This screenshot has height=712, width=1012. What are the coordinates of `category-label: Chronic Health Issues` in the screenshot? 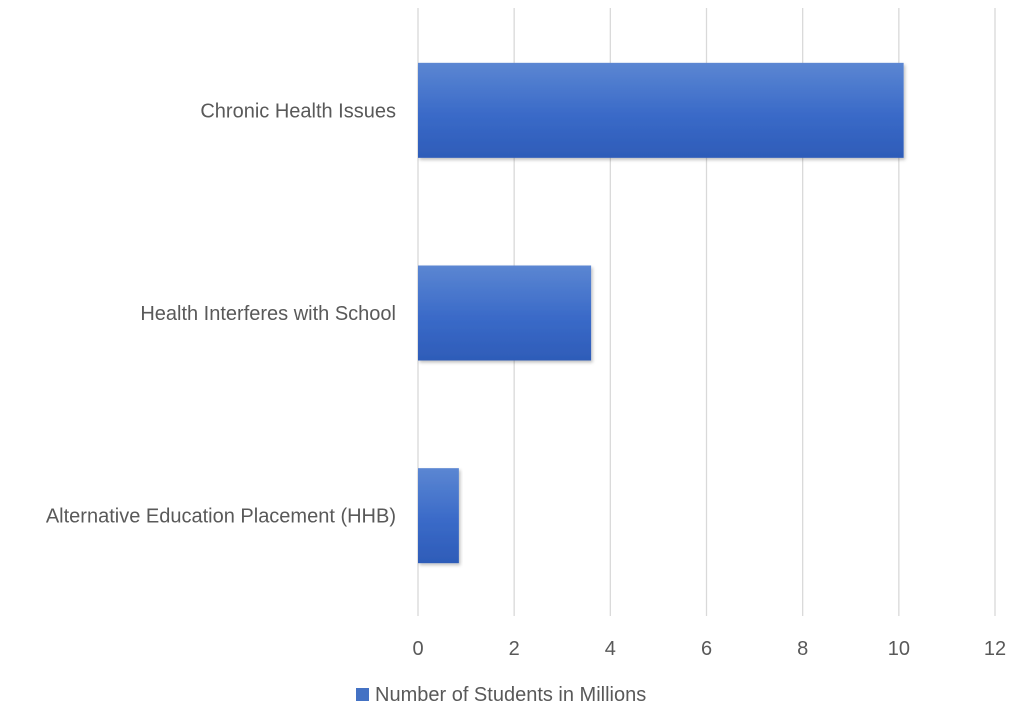 It's located at (298, 111).